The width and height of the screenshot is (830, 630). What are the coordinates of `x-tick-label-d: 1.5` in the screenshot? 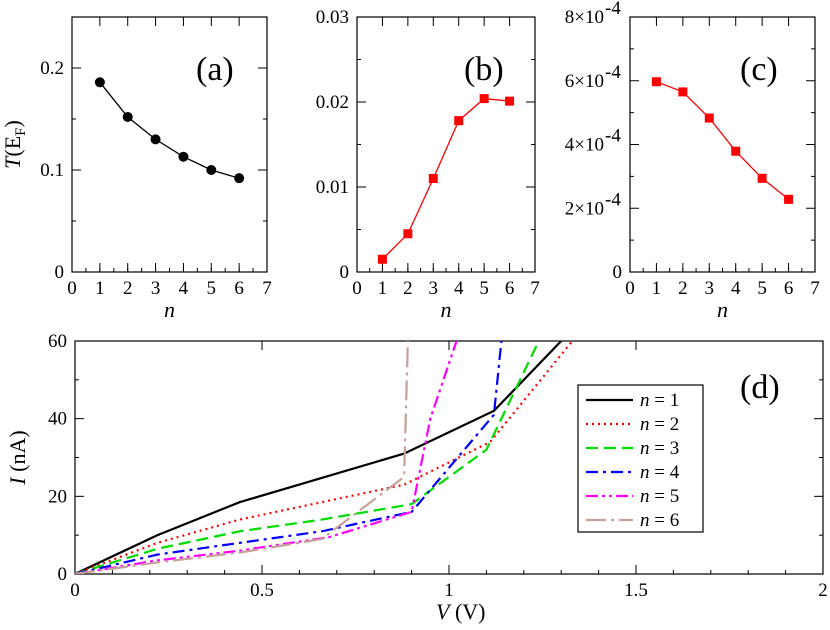 It's located at (636, 590).